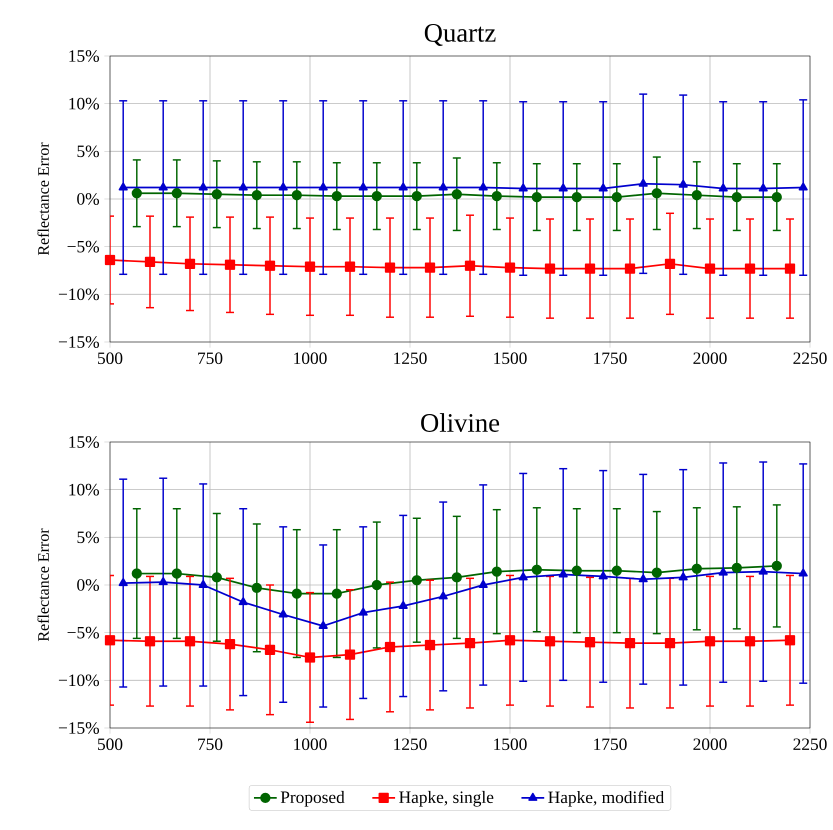 The height and width of the screenshot is (830, 833). Describe the element at coordinates (446, 798) in the screenshot. I see `legend-label: Hapke, single` at that location.